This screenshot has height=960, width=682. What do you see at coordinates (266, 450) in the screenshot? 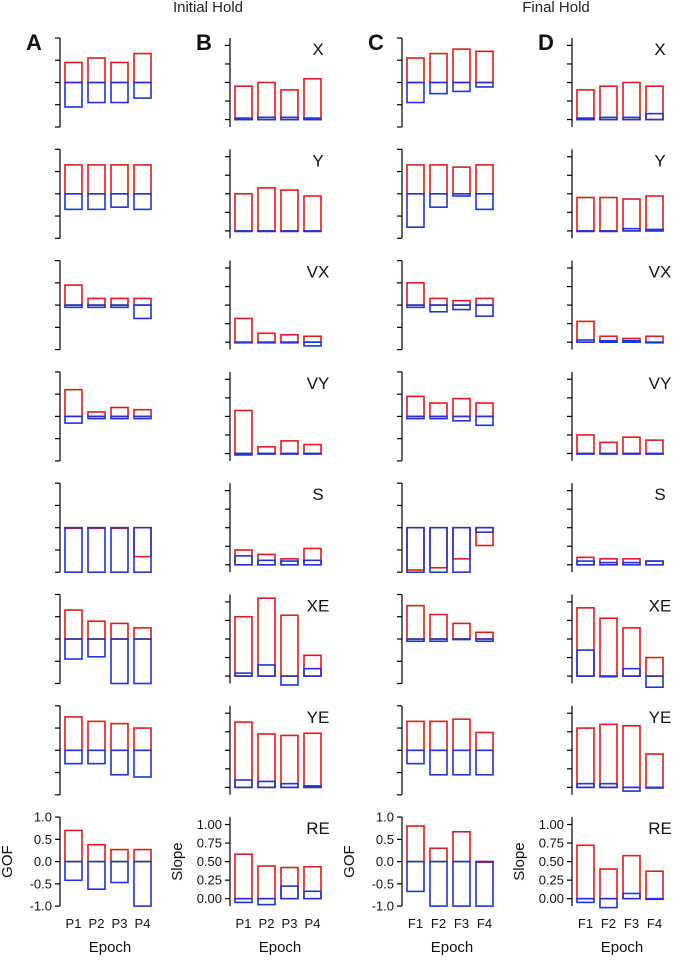
I see `col-b-vy-red-box-p2` at bounding box center [266, 450].